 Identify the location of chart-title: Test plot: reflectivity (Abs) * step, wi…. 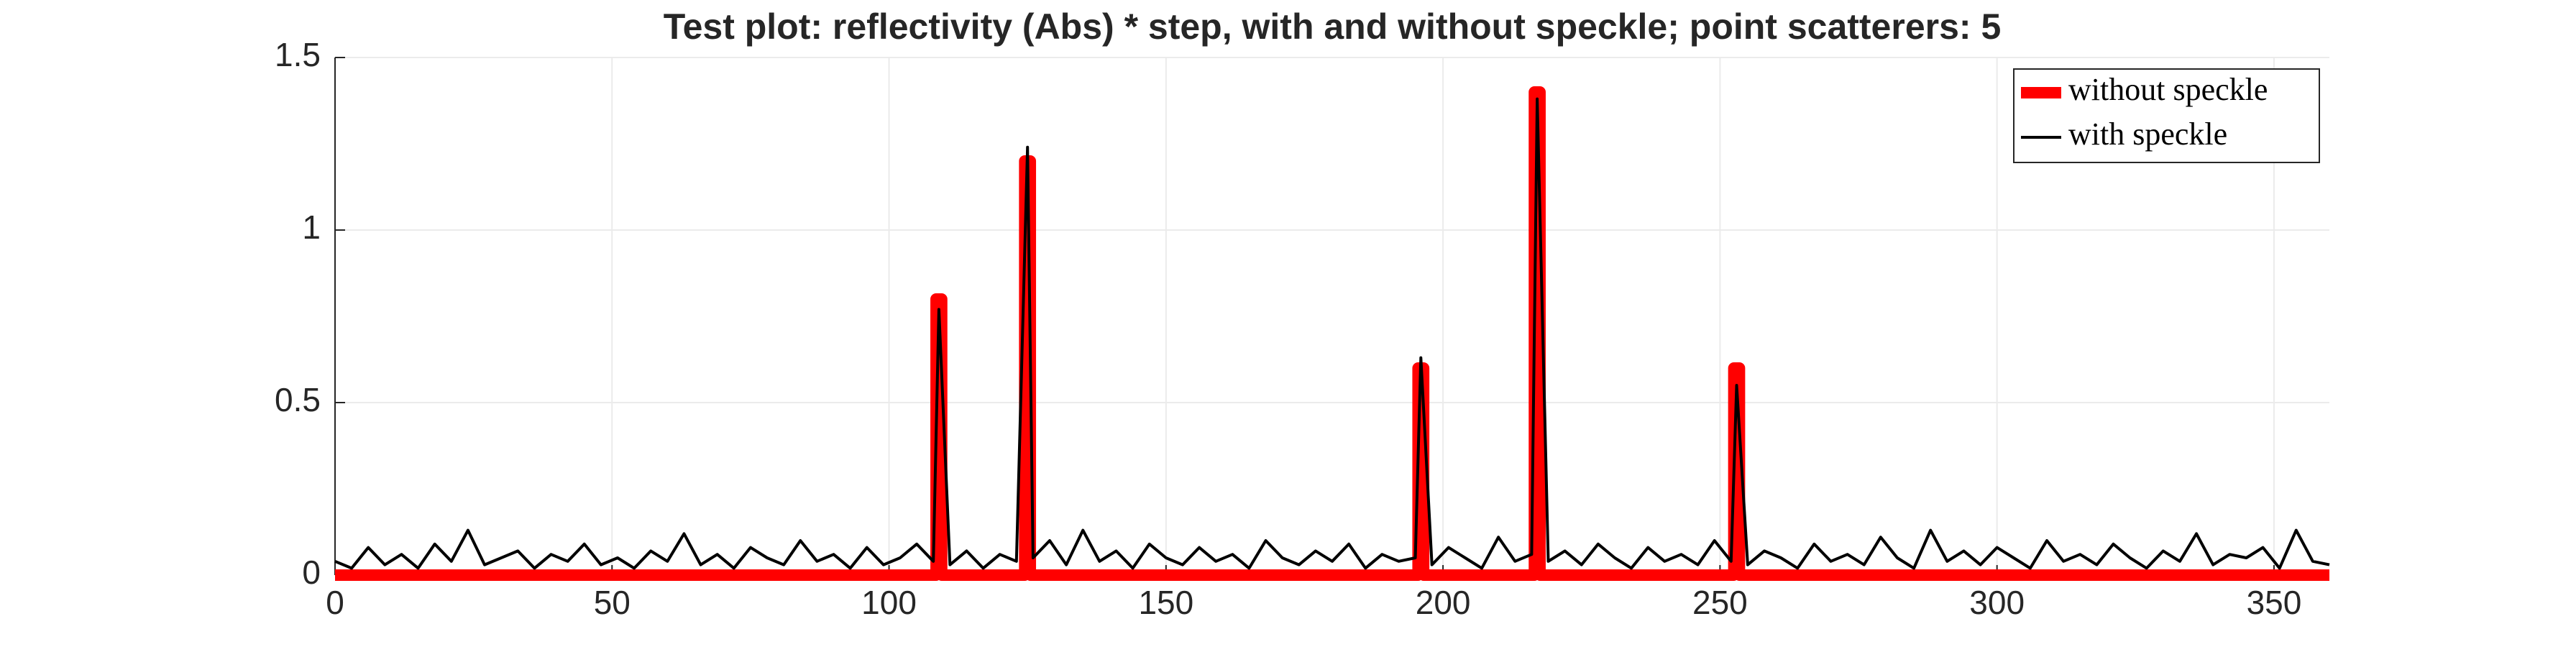
(1333, 26).